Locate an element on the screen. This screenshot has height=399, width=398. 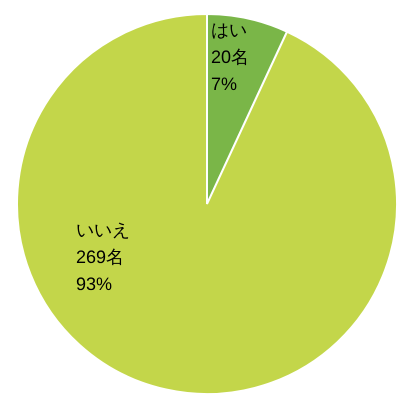
data-label: 269名 93% is located at coordinates (100, 270).